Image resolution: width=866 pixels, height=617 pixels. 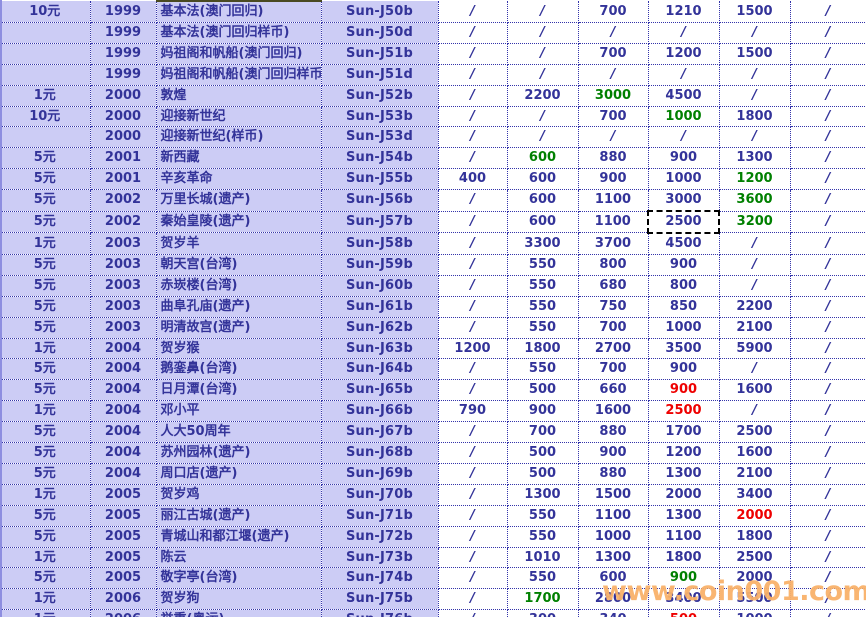 What do you see at coordinates (755, 495) in the screenshot?
I see `cell-price-5: 3400` at bounding box center [755, 495].